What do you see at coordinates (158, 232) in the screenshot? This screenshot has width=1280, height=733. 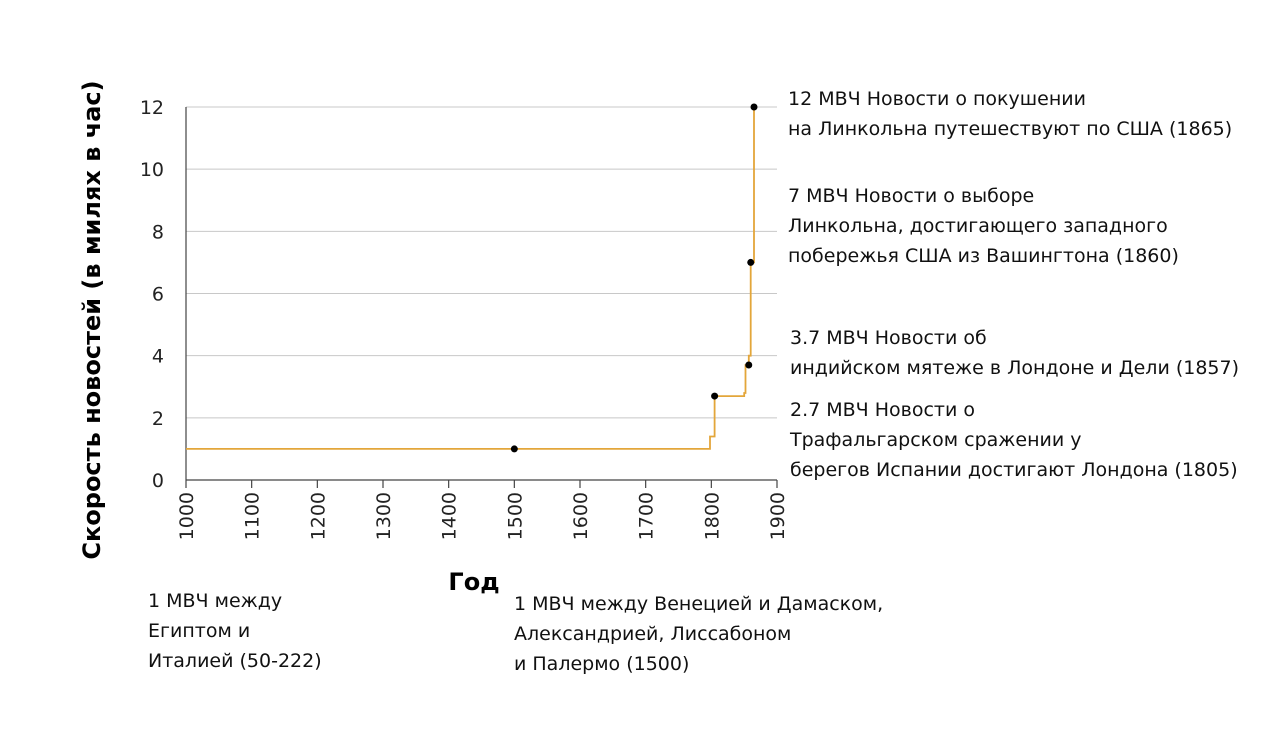 I see `y-tick-label: 8` at bounding box center [158, 232].